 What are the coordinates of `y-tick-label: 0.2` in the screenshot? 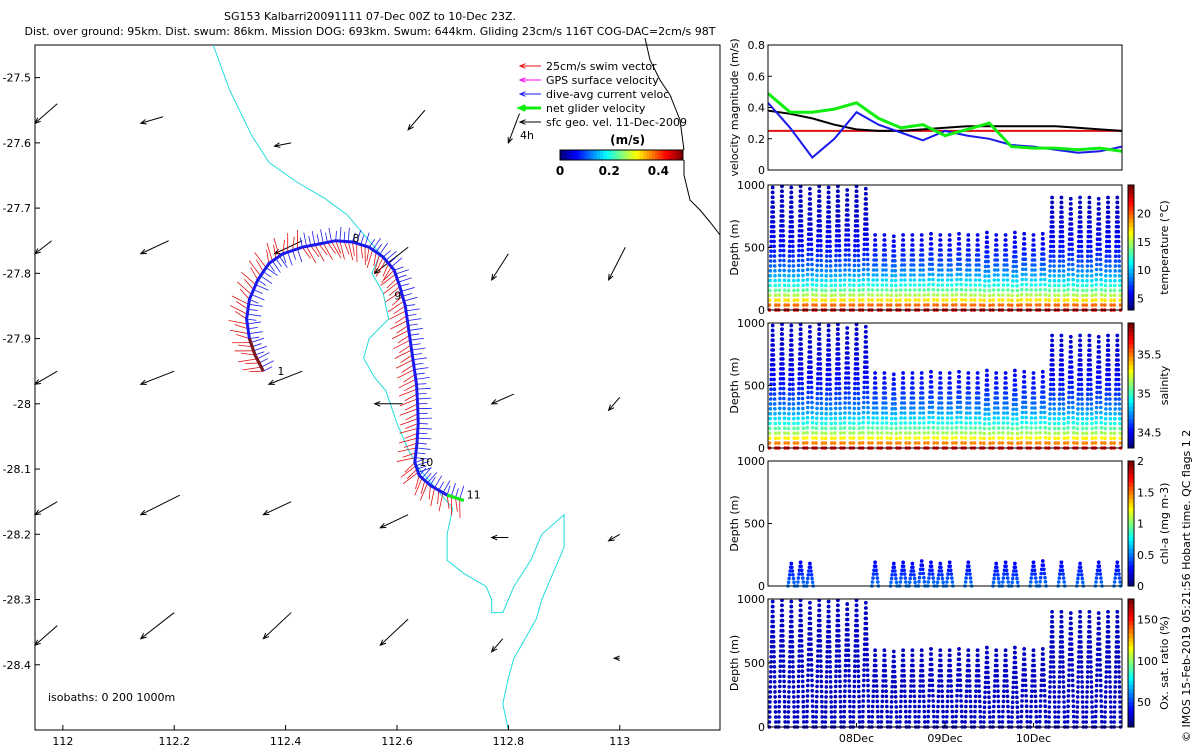 It's located at (757, 139).